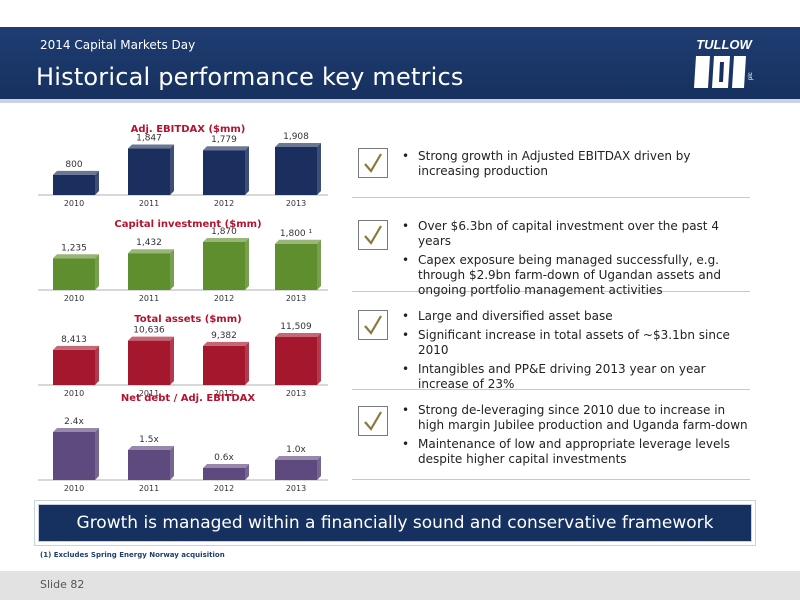 This screenshot has height=600, width=800. What do you see at coordinates (224, 336) in the screenshot?
I see `data-label: 9,382` at bounding box center [224, 336].